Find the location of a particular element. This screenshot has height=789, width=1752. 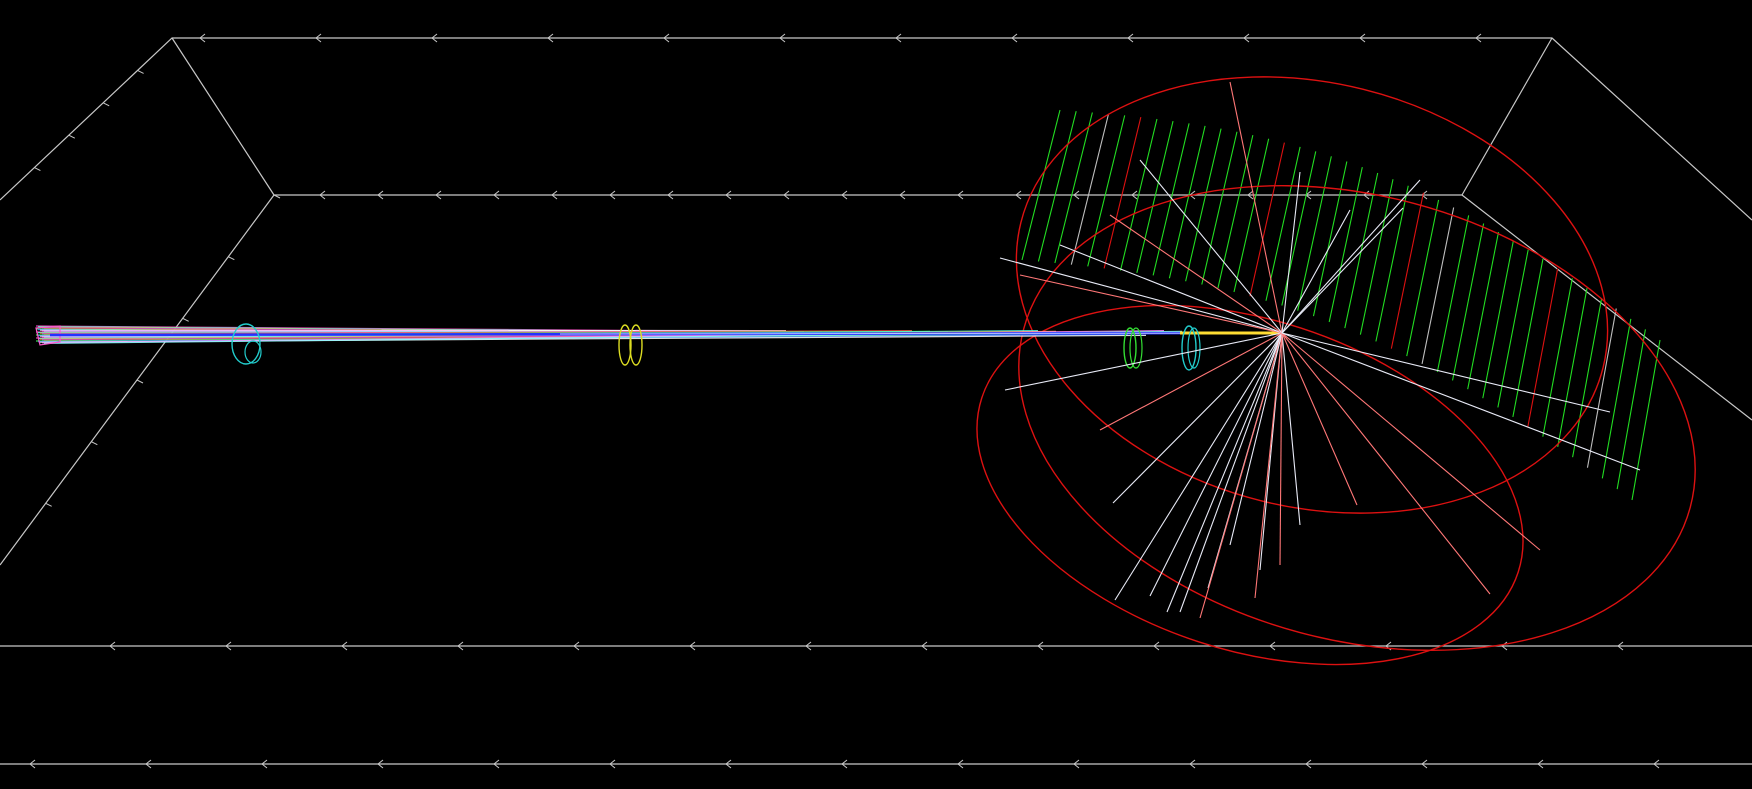

beam-rings is located at coordinates (716, 347).